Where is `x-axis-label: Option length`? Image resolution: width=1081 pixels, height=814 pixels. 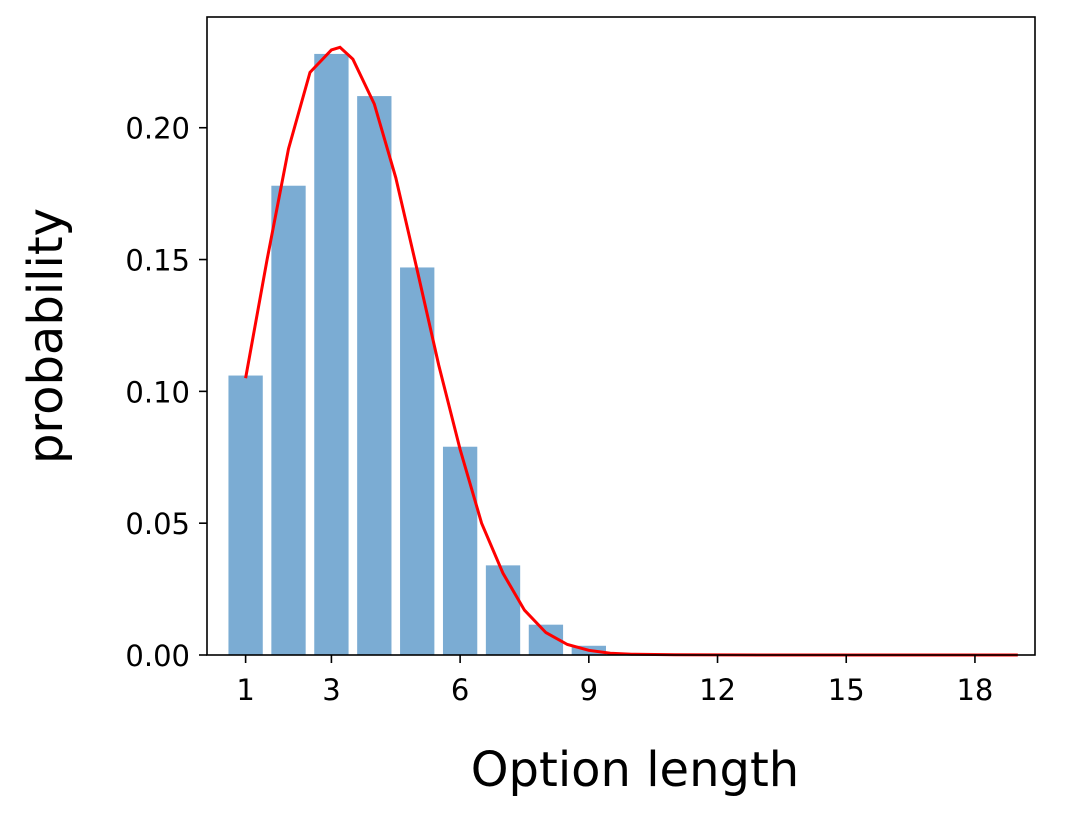 x-axis-label: Option length is located at coordinates (635, 770).